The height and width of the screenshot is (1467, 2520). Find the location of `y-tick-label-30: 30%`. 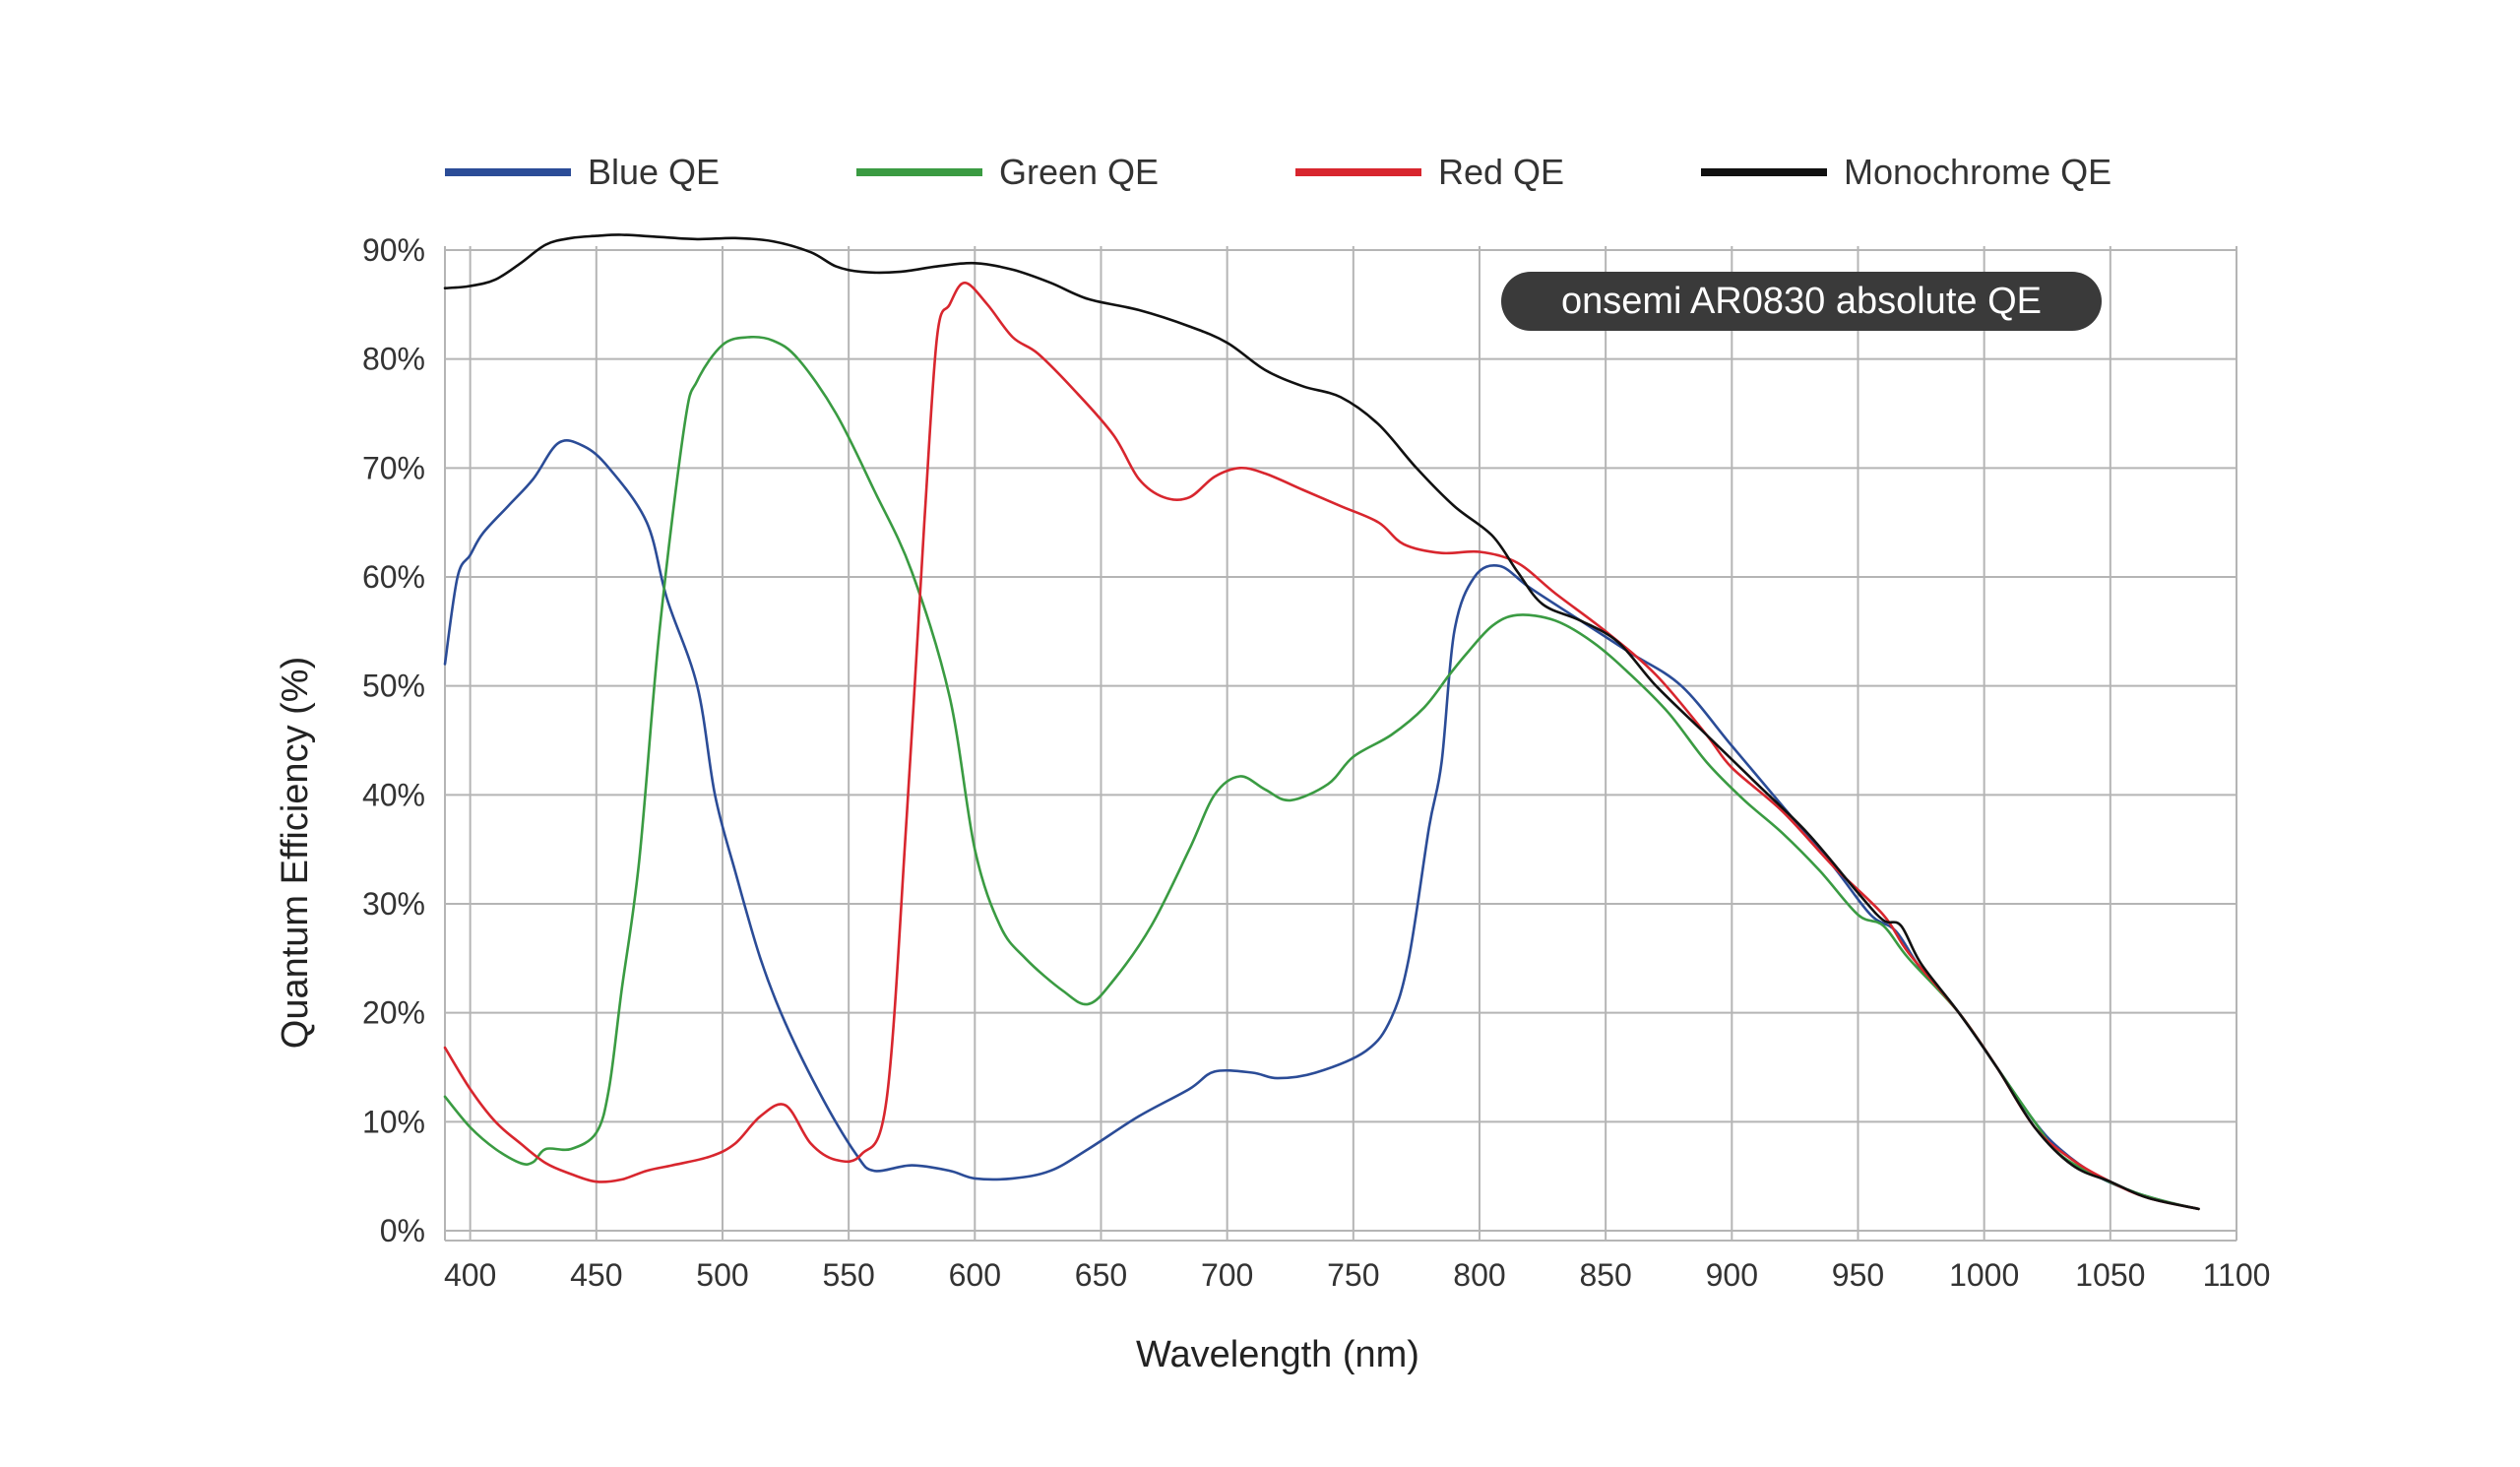

y-tick-label-30: 30% is located at coordinates (393, 904).